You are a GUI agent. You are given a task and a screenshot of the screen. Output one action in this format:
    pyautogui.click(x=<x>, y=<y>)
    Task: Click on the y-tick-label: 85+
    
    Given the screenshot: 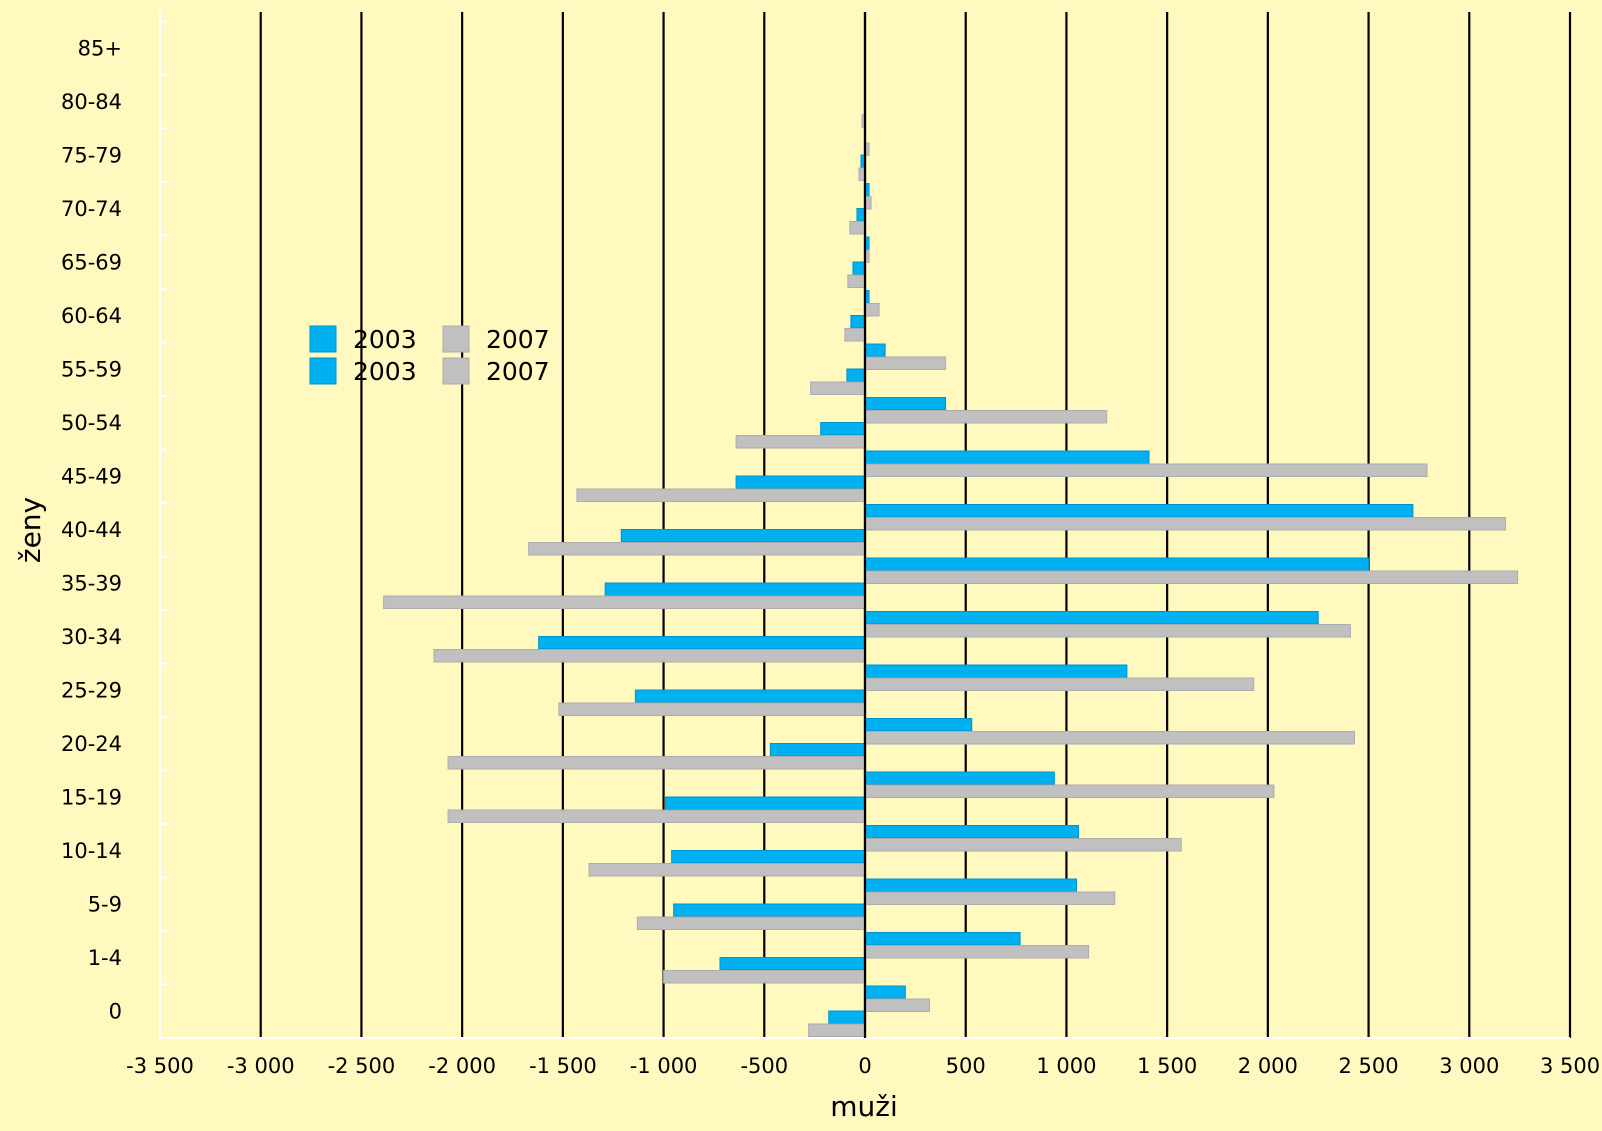 What is the action you would take?
    pyautogui.click(x=100, y=48)
    